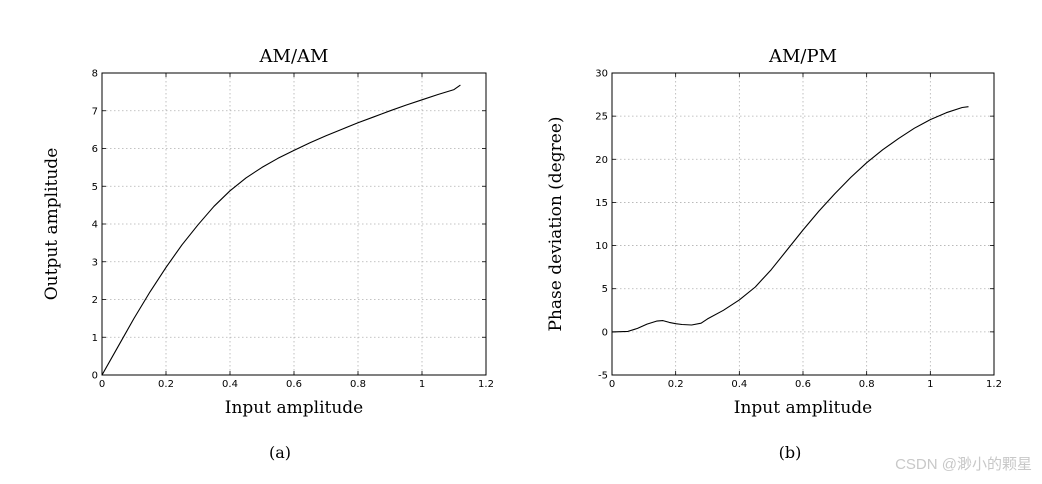  Describe the element at coordinates (790, 452) in the screenshot. I see `subfigure-caption: (b)` at that location.